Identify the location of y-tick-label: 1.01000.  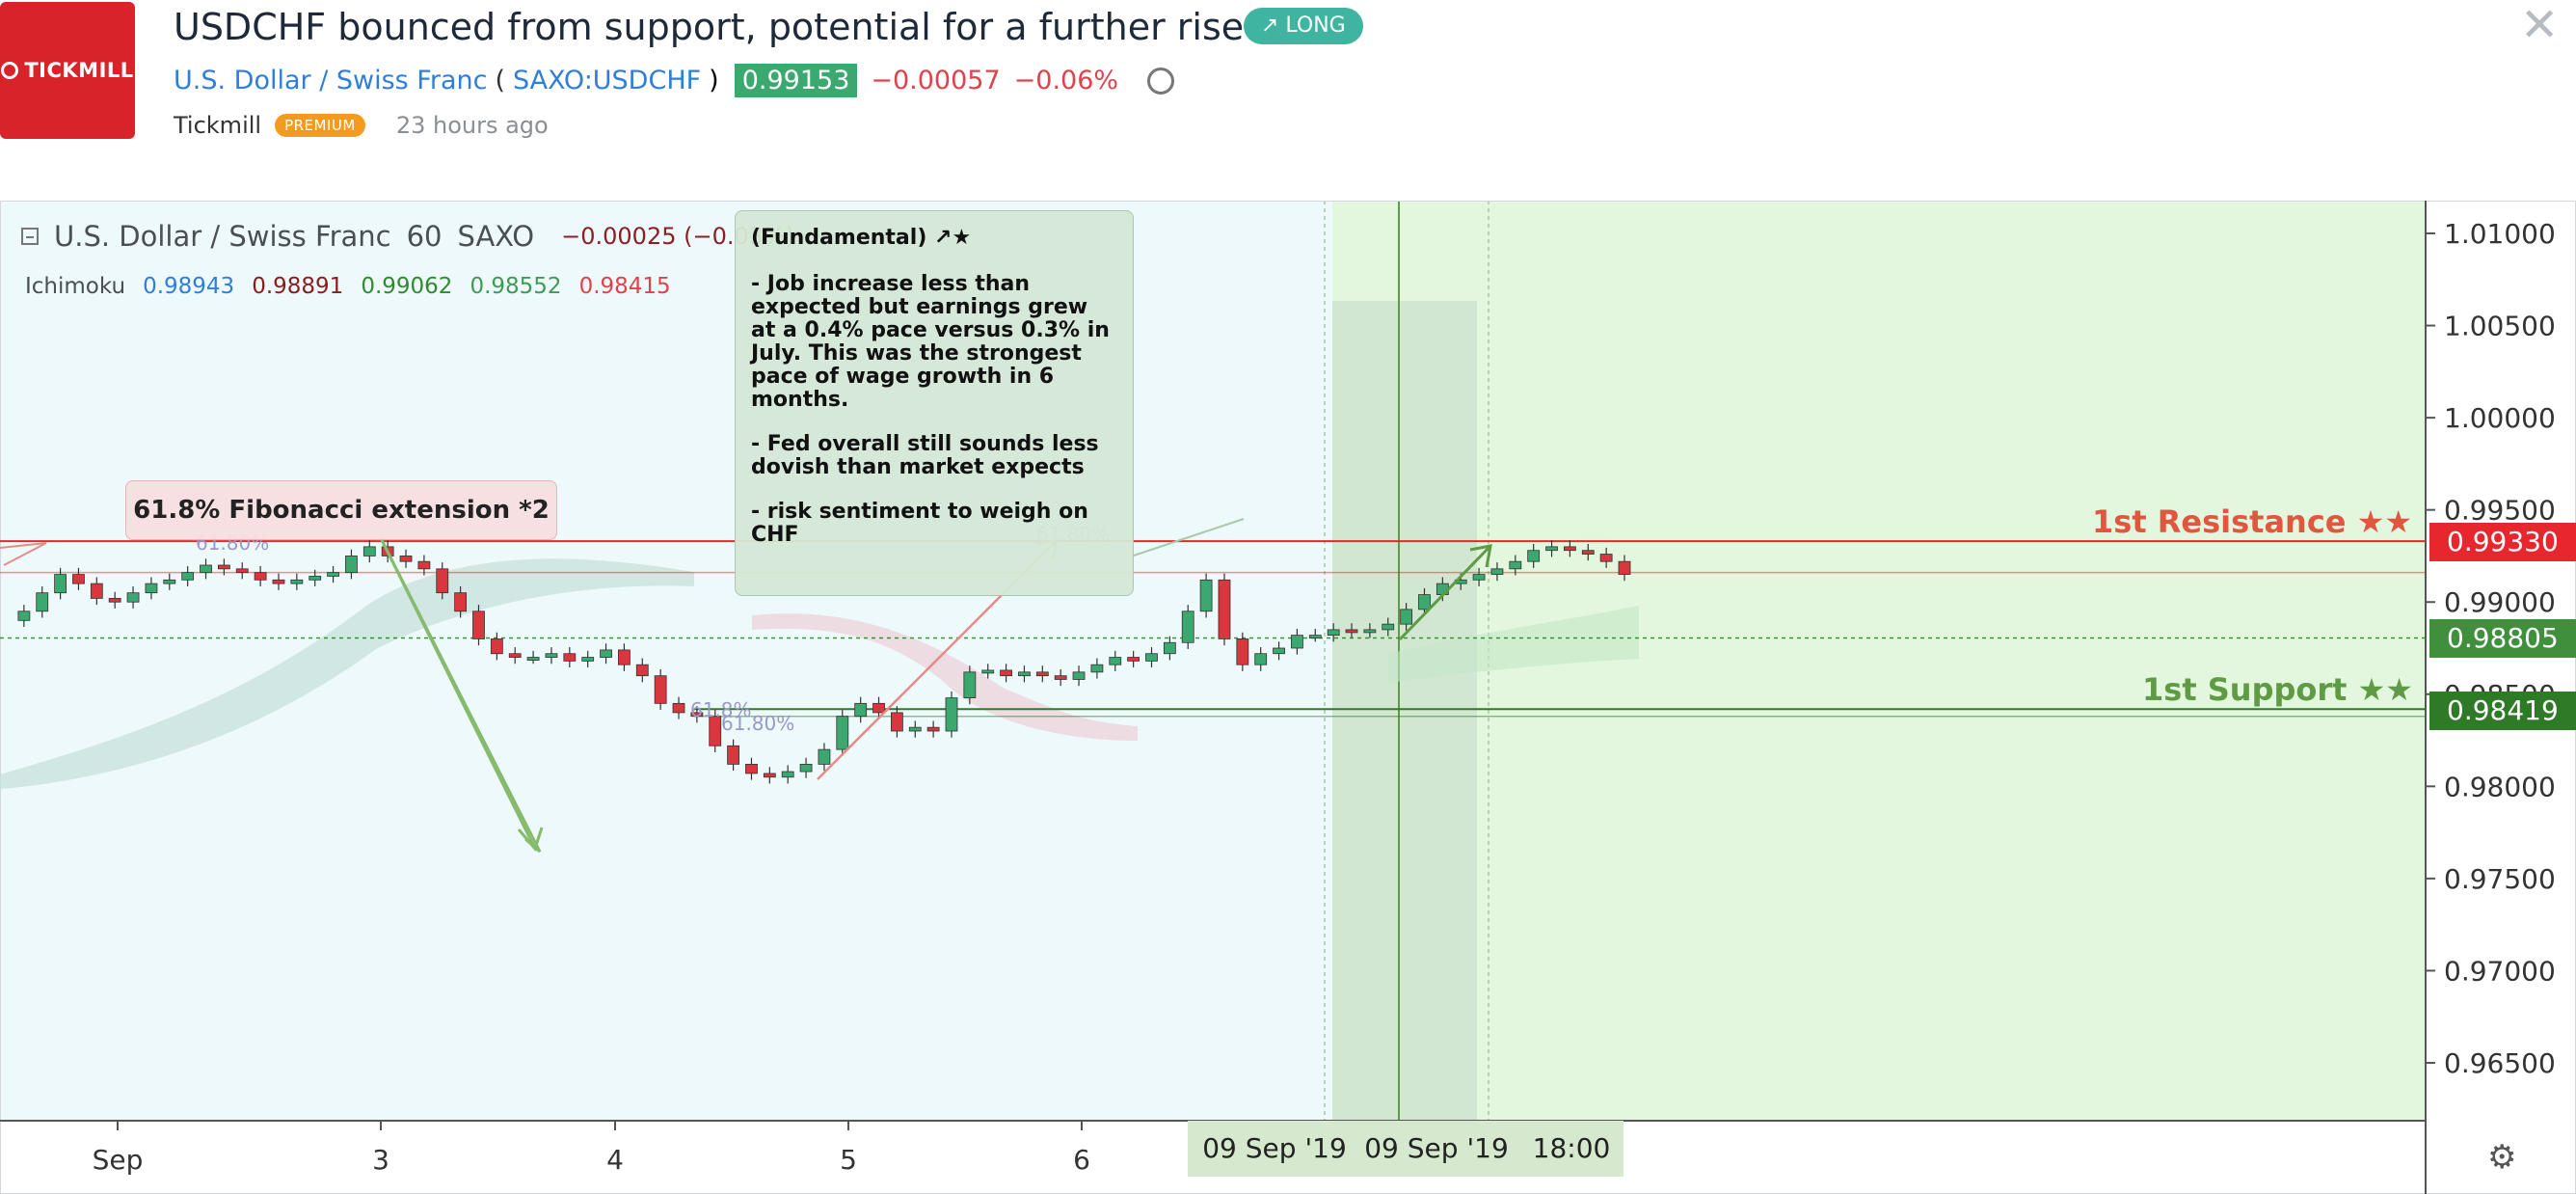
(2500, 234).